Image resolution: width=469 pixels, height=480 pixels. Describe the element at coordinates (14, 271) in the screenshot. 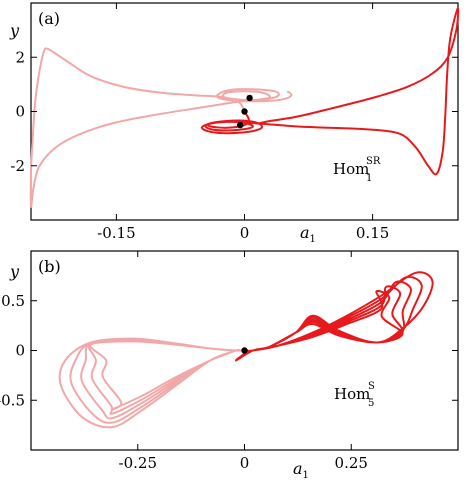

I see `panel-b-ylabel: y` at that location.